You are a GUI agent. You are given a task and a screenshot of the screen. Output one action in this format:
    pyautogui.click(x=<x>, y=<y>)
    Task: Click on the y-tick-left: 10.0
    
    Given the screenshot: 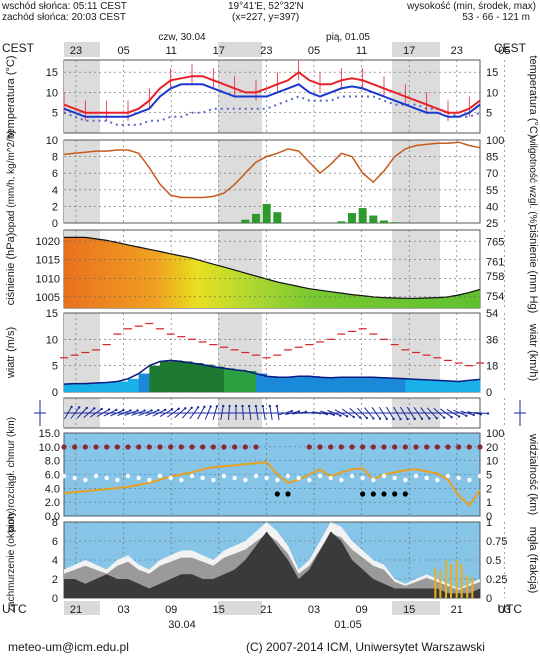 What is the action you would take?
    pyautogui.click(x=49, y=448)
    